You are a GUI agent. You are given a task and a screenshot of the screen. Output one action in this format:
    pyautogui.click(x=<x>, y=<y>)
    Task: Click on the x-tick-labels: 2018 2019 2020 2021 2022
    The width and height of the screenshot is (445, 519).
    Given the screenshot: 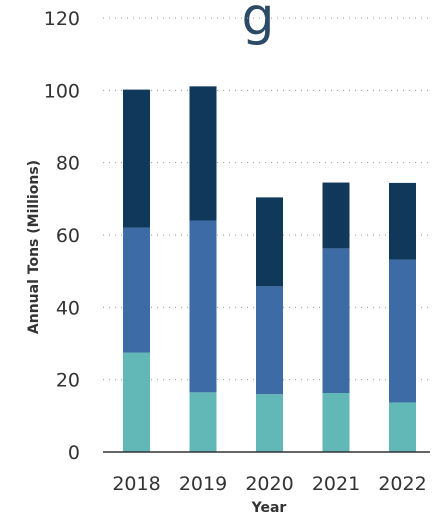 What is the action you would take?
    pyautogui.click(x=269, y=484)
    